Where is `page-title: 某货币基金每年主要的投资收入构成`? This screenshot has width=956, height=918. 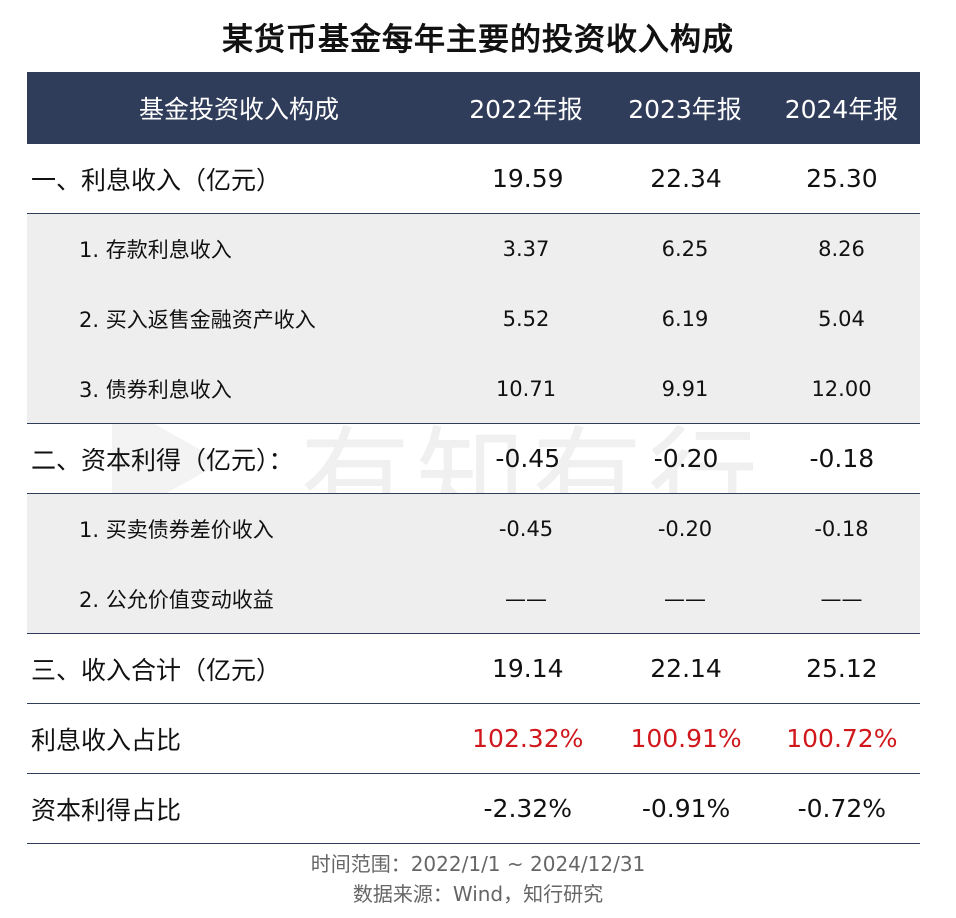
page-title: 某货币基金每年主要的投资收入构成 is located at coordinates (478, 40).